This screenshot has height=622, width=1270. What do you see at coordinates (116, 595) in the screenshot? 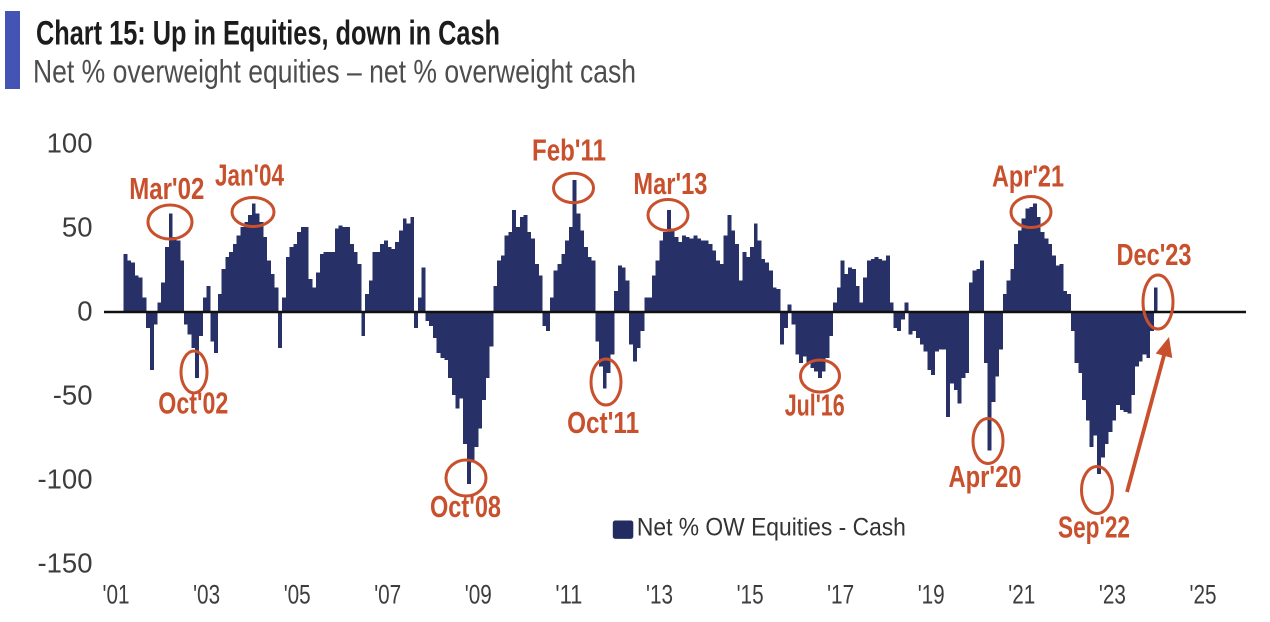
I see `svg-text: '01` at bounding box center [116, 595].